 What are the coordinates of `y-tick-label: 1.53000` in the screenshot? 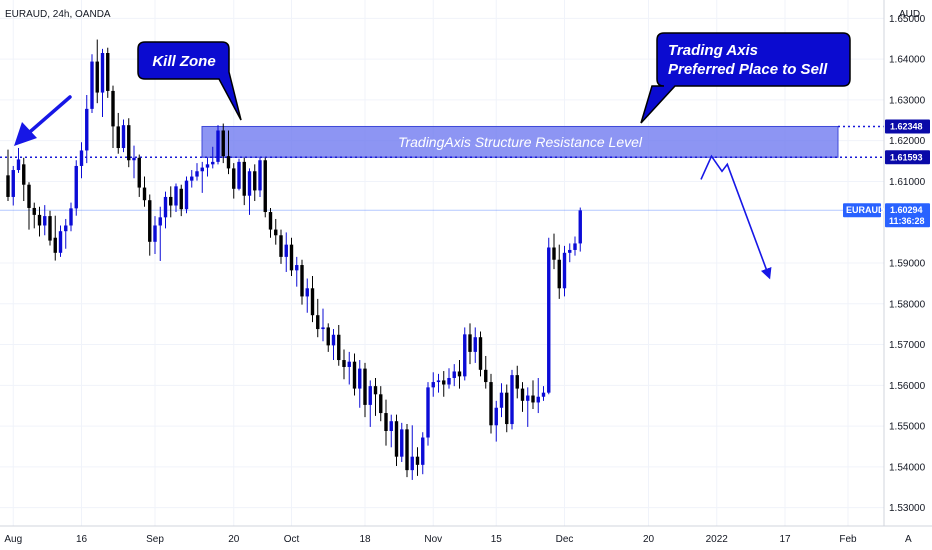 It's located at (907, 508).